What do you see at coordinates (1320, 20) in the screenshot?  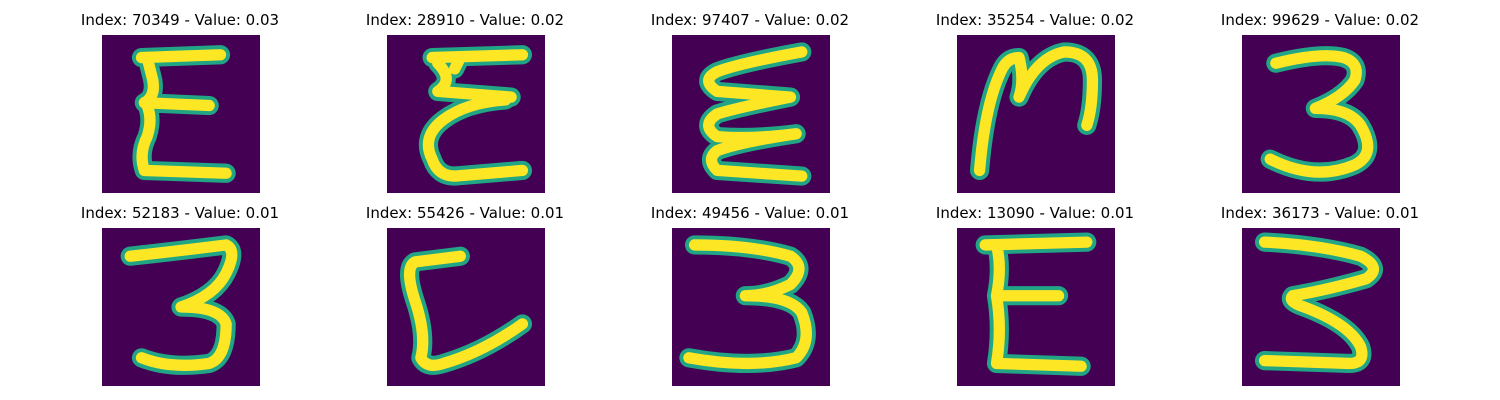 I see `panel-title: Index: 99629 - Value: 0.02` at bounding box center [1320, 20].